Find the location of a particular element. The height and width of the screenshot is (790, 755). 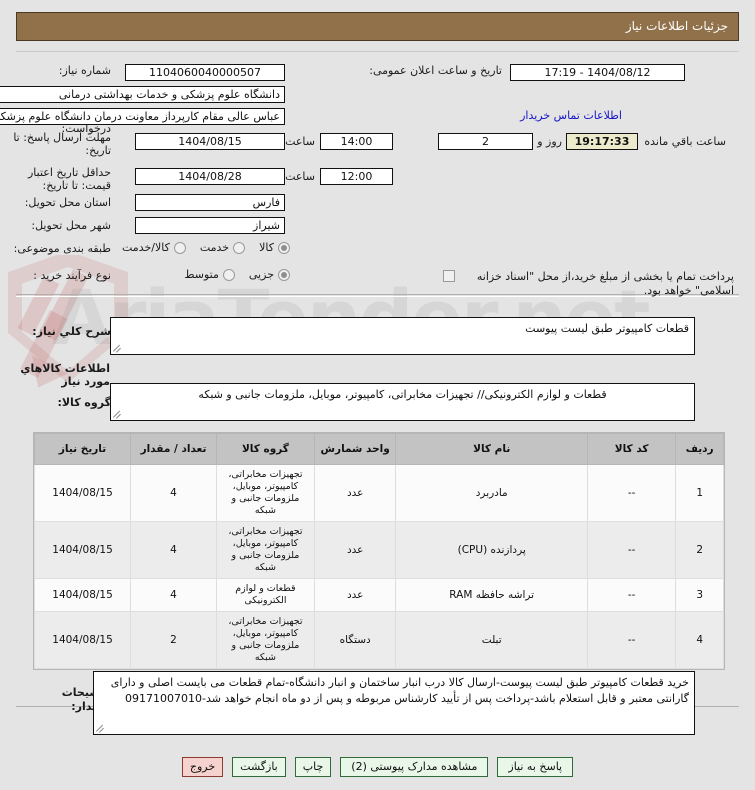

category-option-0: کالا is located at coordinates (274, 247).